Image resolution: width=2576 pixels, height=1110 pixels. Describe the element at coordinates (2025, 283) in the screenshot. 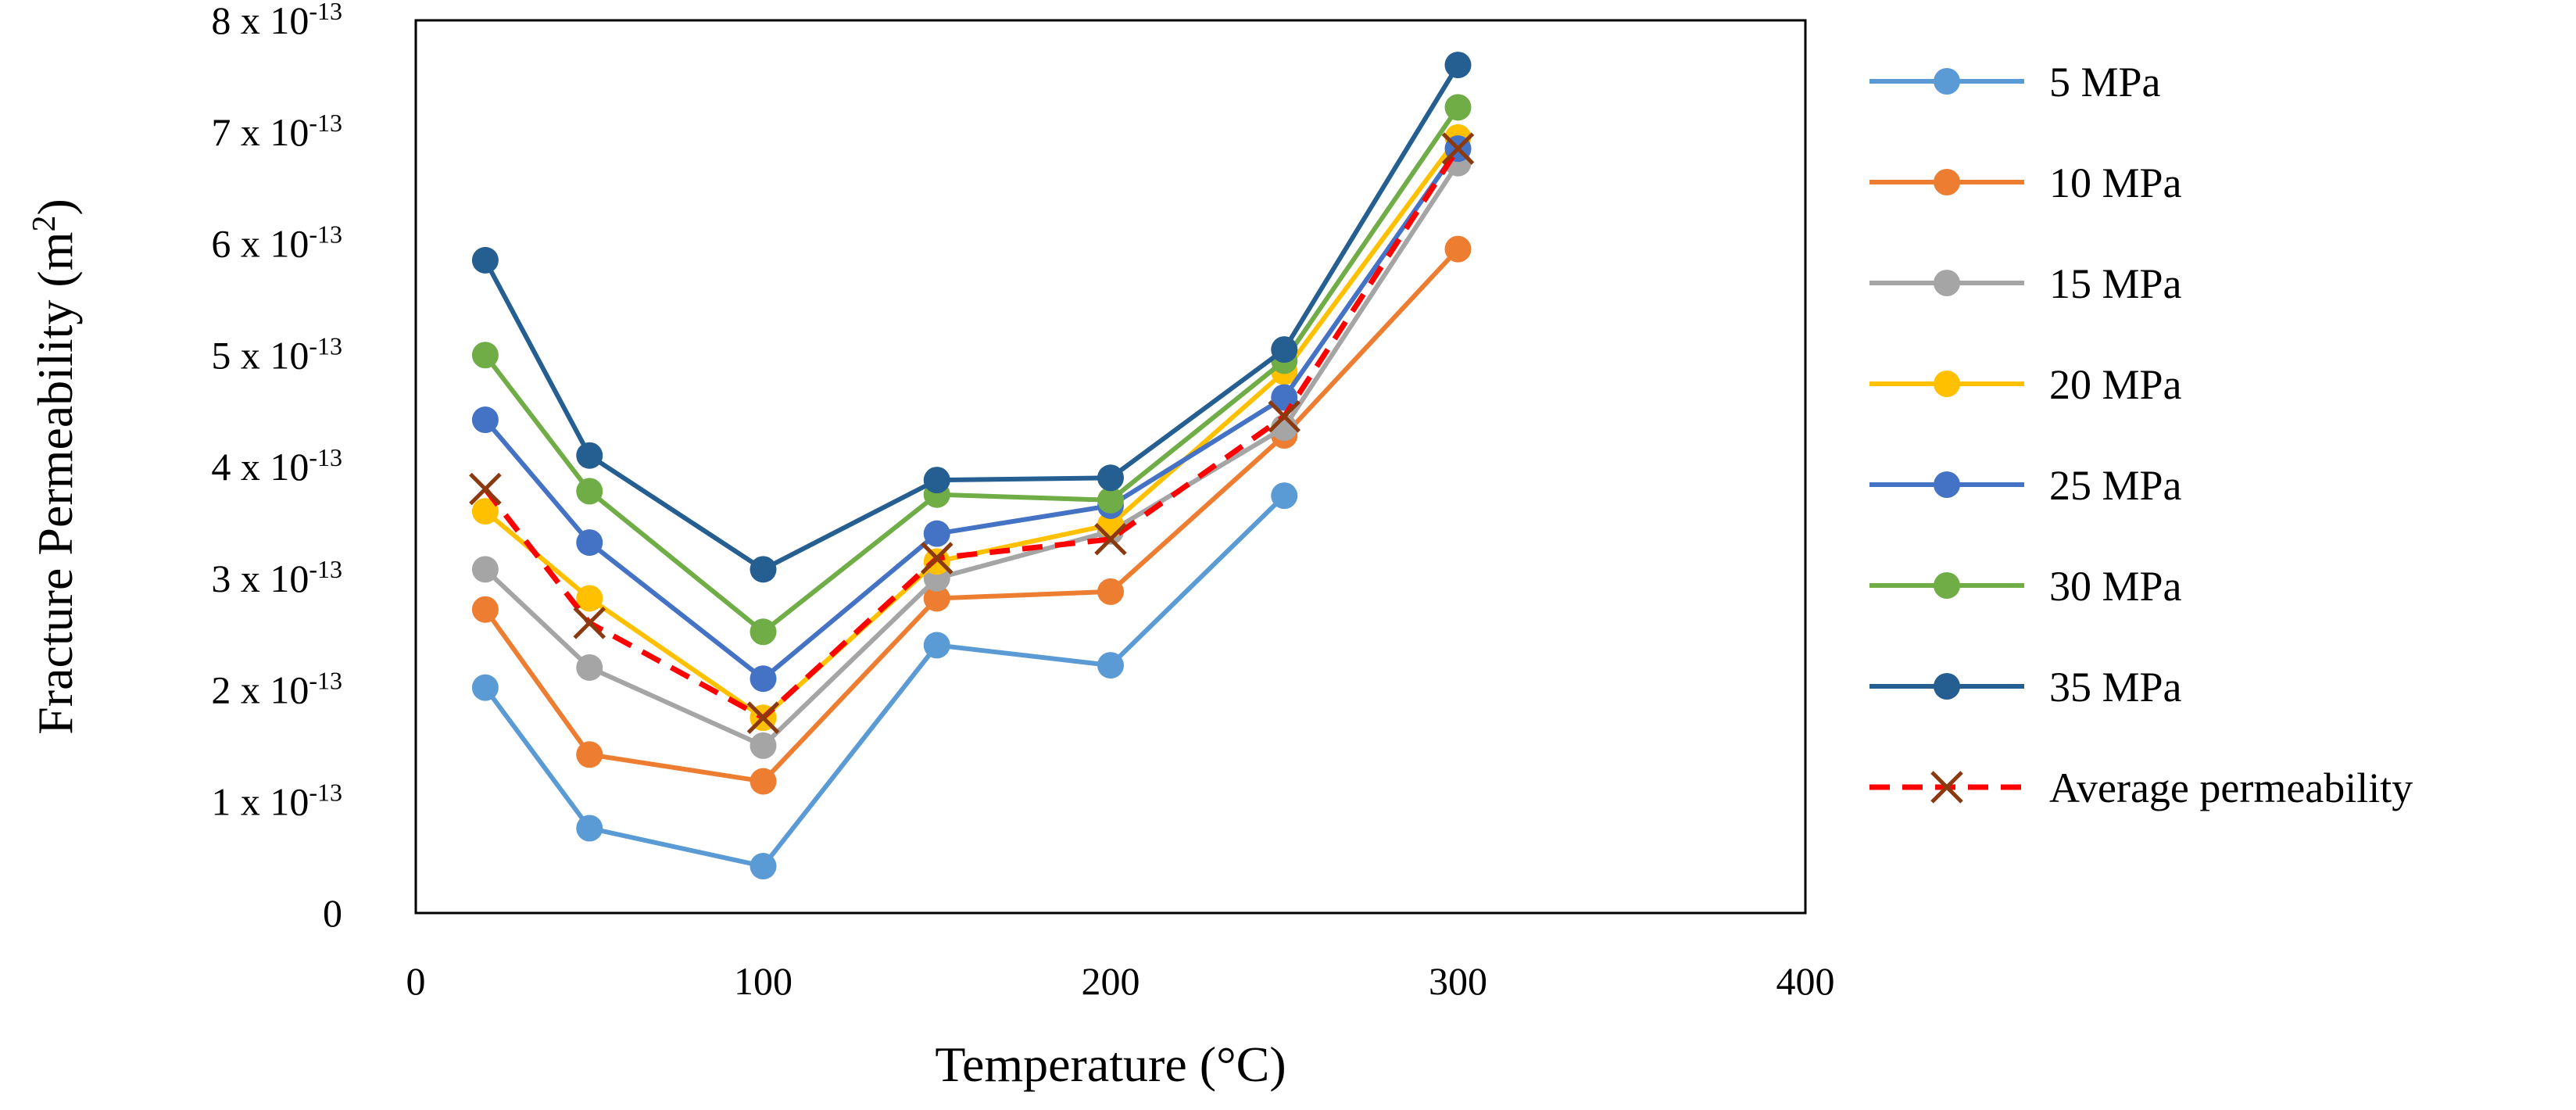

I see `legend-item: 15 MPa` at that location.